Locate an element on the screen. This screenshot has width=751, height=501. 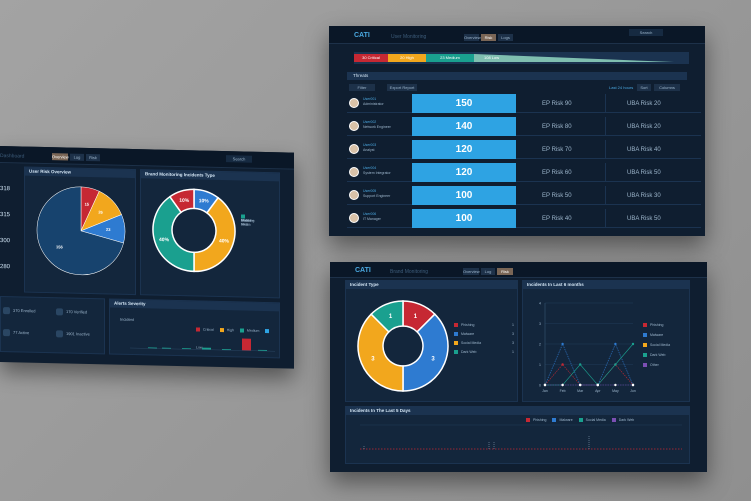
left-tab-overview: Overview is located at coordinates (60, 157).